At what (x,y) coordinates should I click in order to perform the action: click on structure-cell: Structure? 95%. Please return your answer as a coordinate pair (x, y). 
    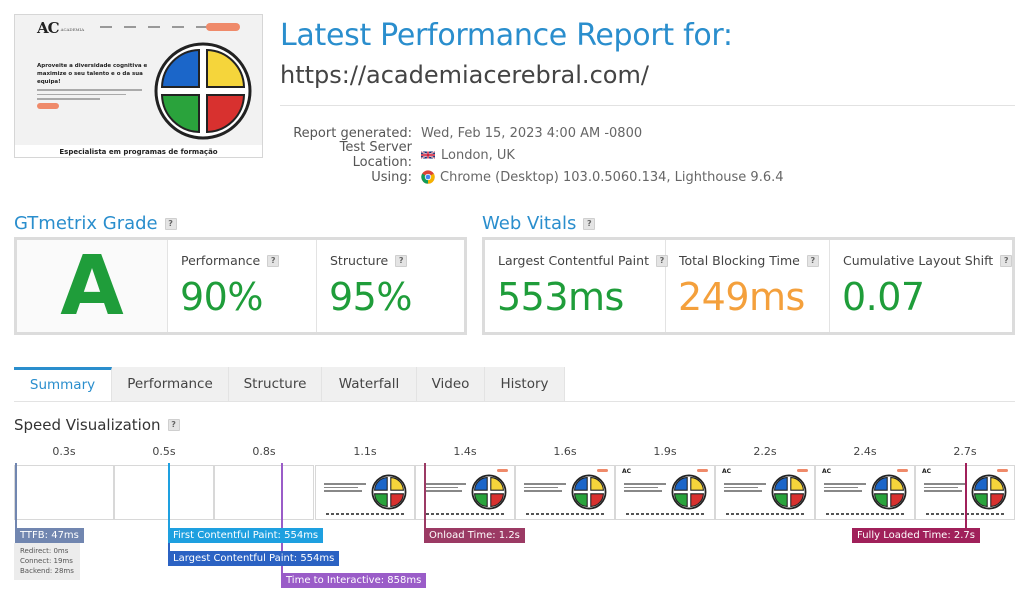
    Looking at the image, I should click on (390, 286).